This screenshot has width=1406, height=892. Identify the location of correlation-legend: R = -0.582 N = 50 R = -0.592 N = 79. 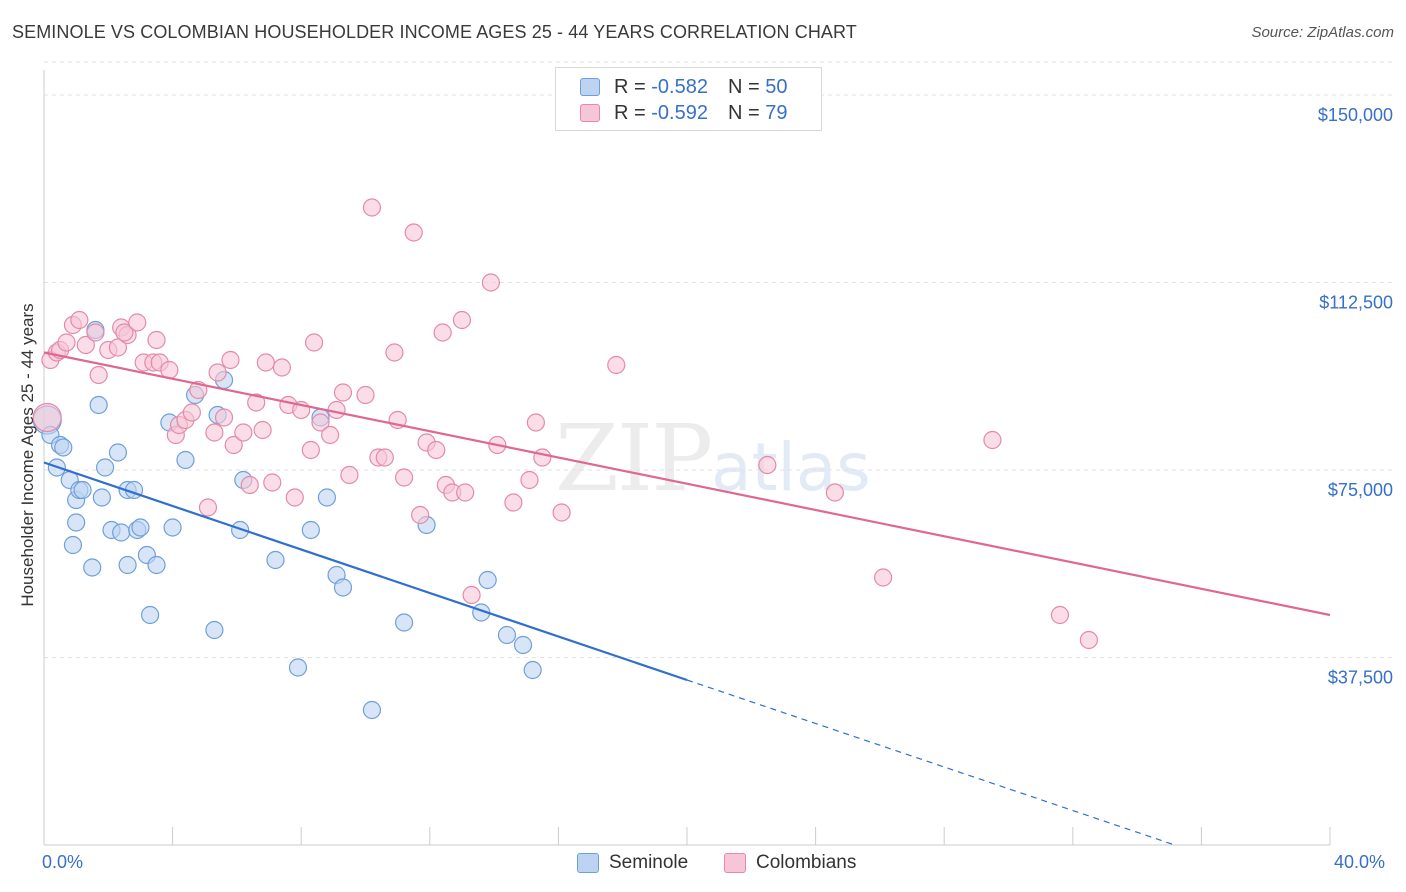
(688, 99).